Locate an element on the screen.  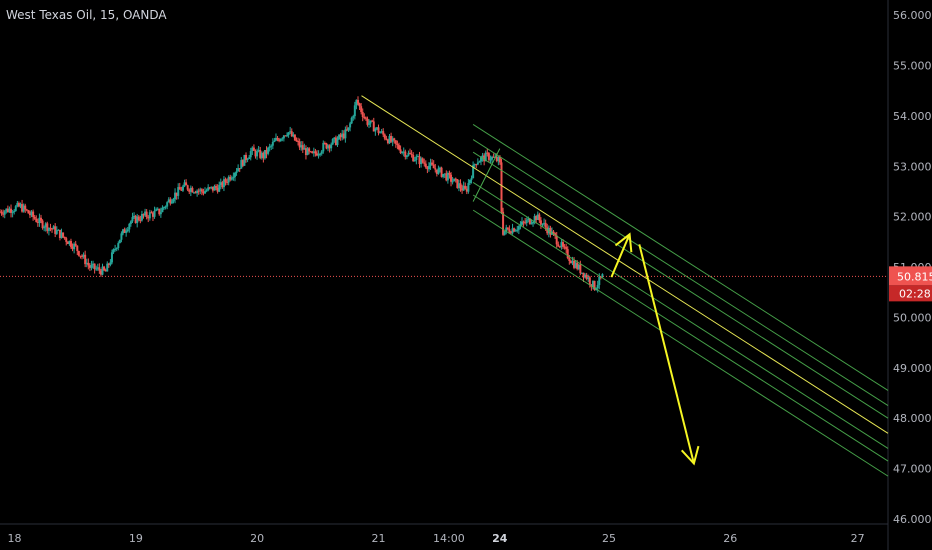
y-tick-label: 55.000 is located at coordinates (912, 66).